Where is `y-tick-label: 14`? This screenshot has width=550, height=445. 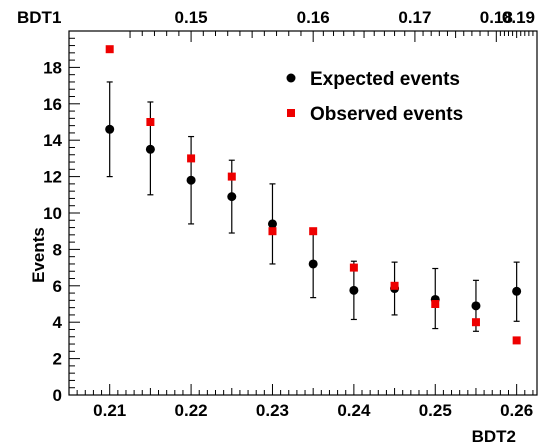
y-tick-label: 14 is located at coordinates (52, 140).